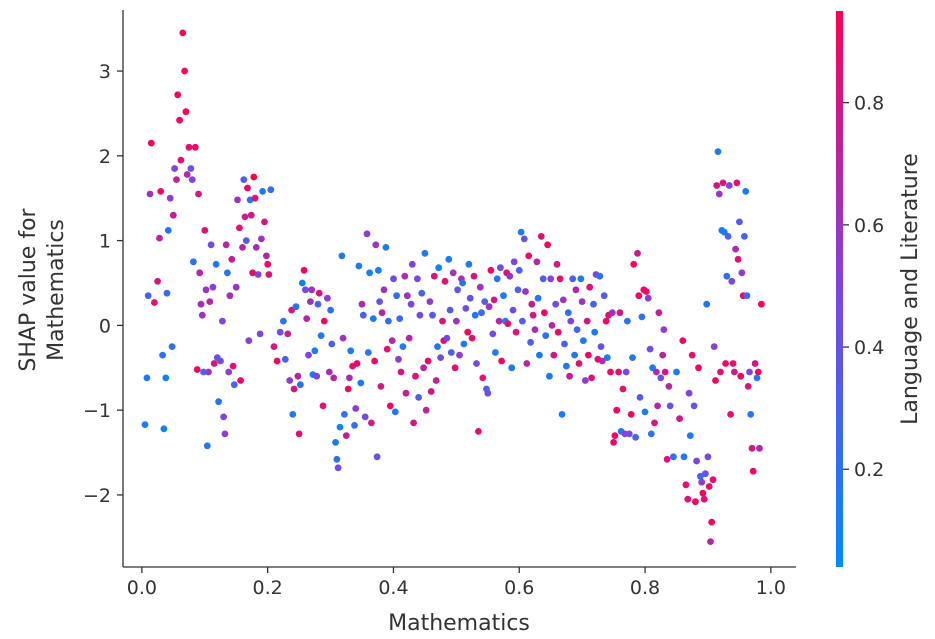 Image resolution: width=935 pixels, height=639 pixels. Describe the element at coordinates (869, 348) in the screenshot. I see `colorbar-tick-label-1: 0.4` at that location.